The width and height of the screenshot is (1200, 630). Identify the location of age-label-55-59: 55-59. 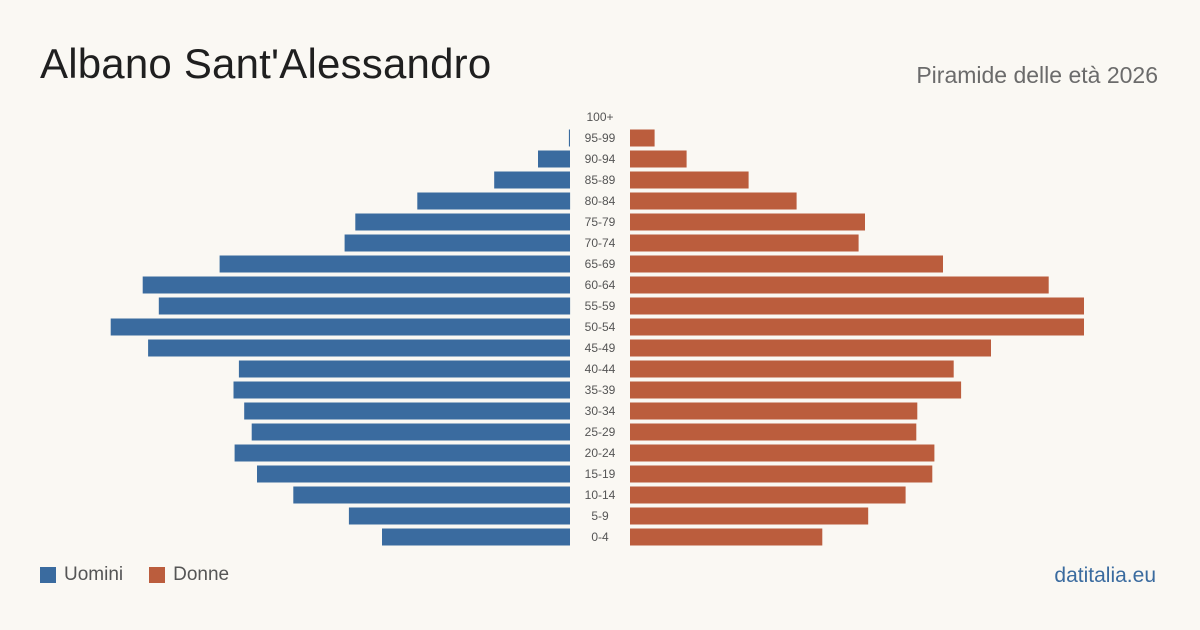
(600, 306).